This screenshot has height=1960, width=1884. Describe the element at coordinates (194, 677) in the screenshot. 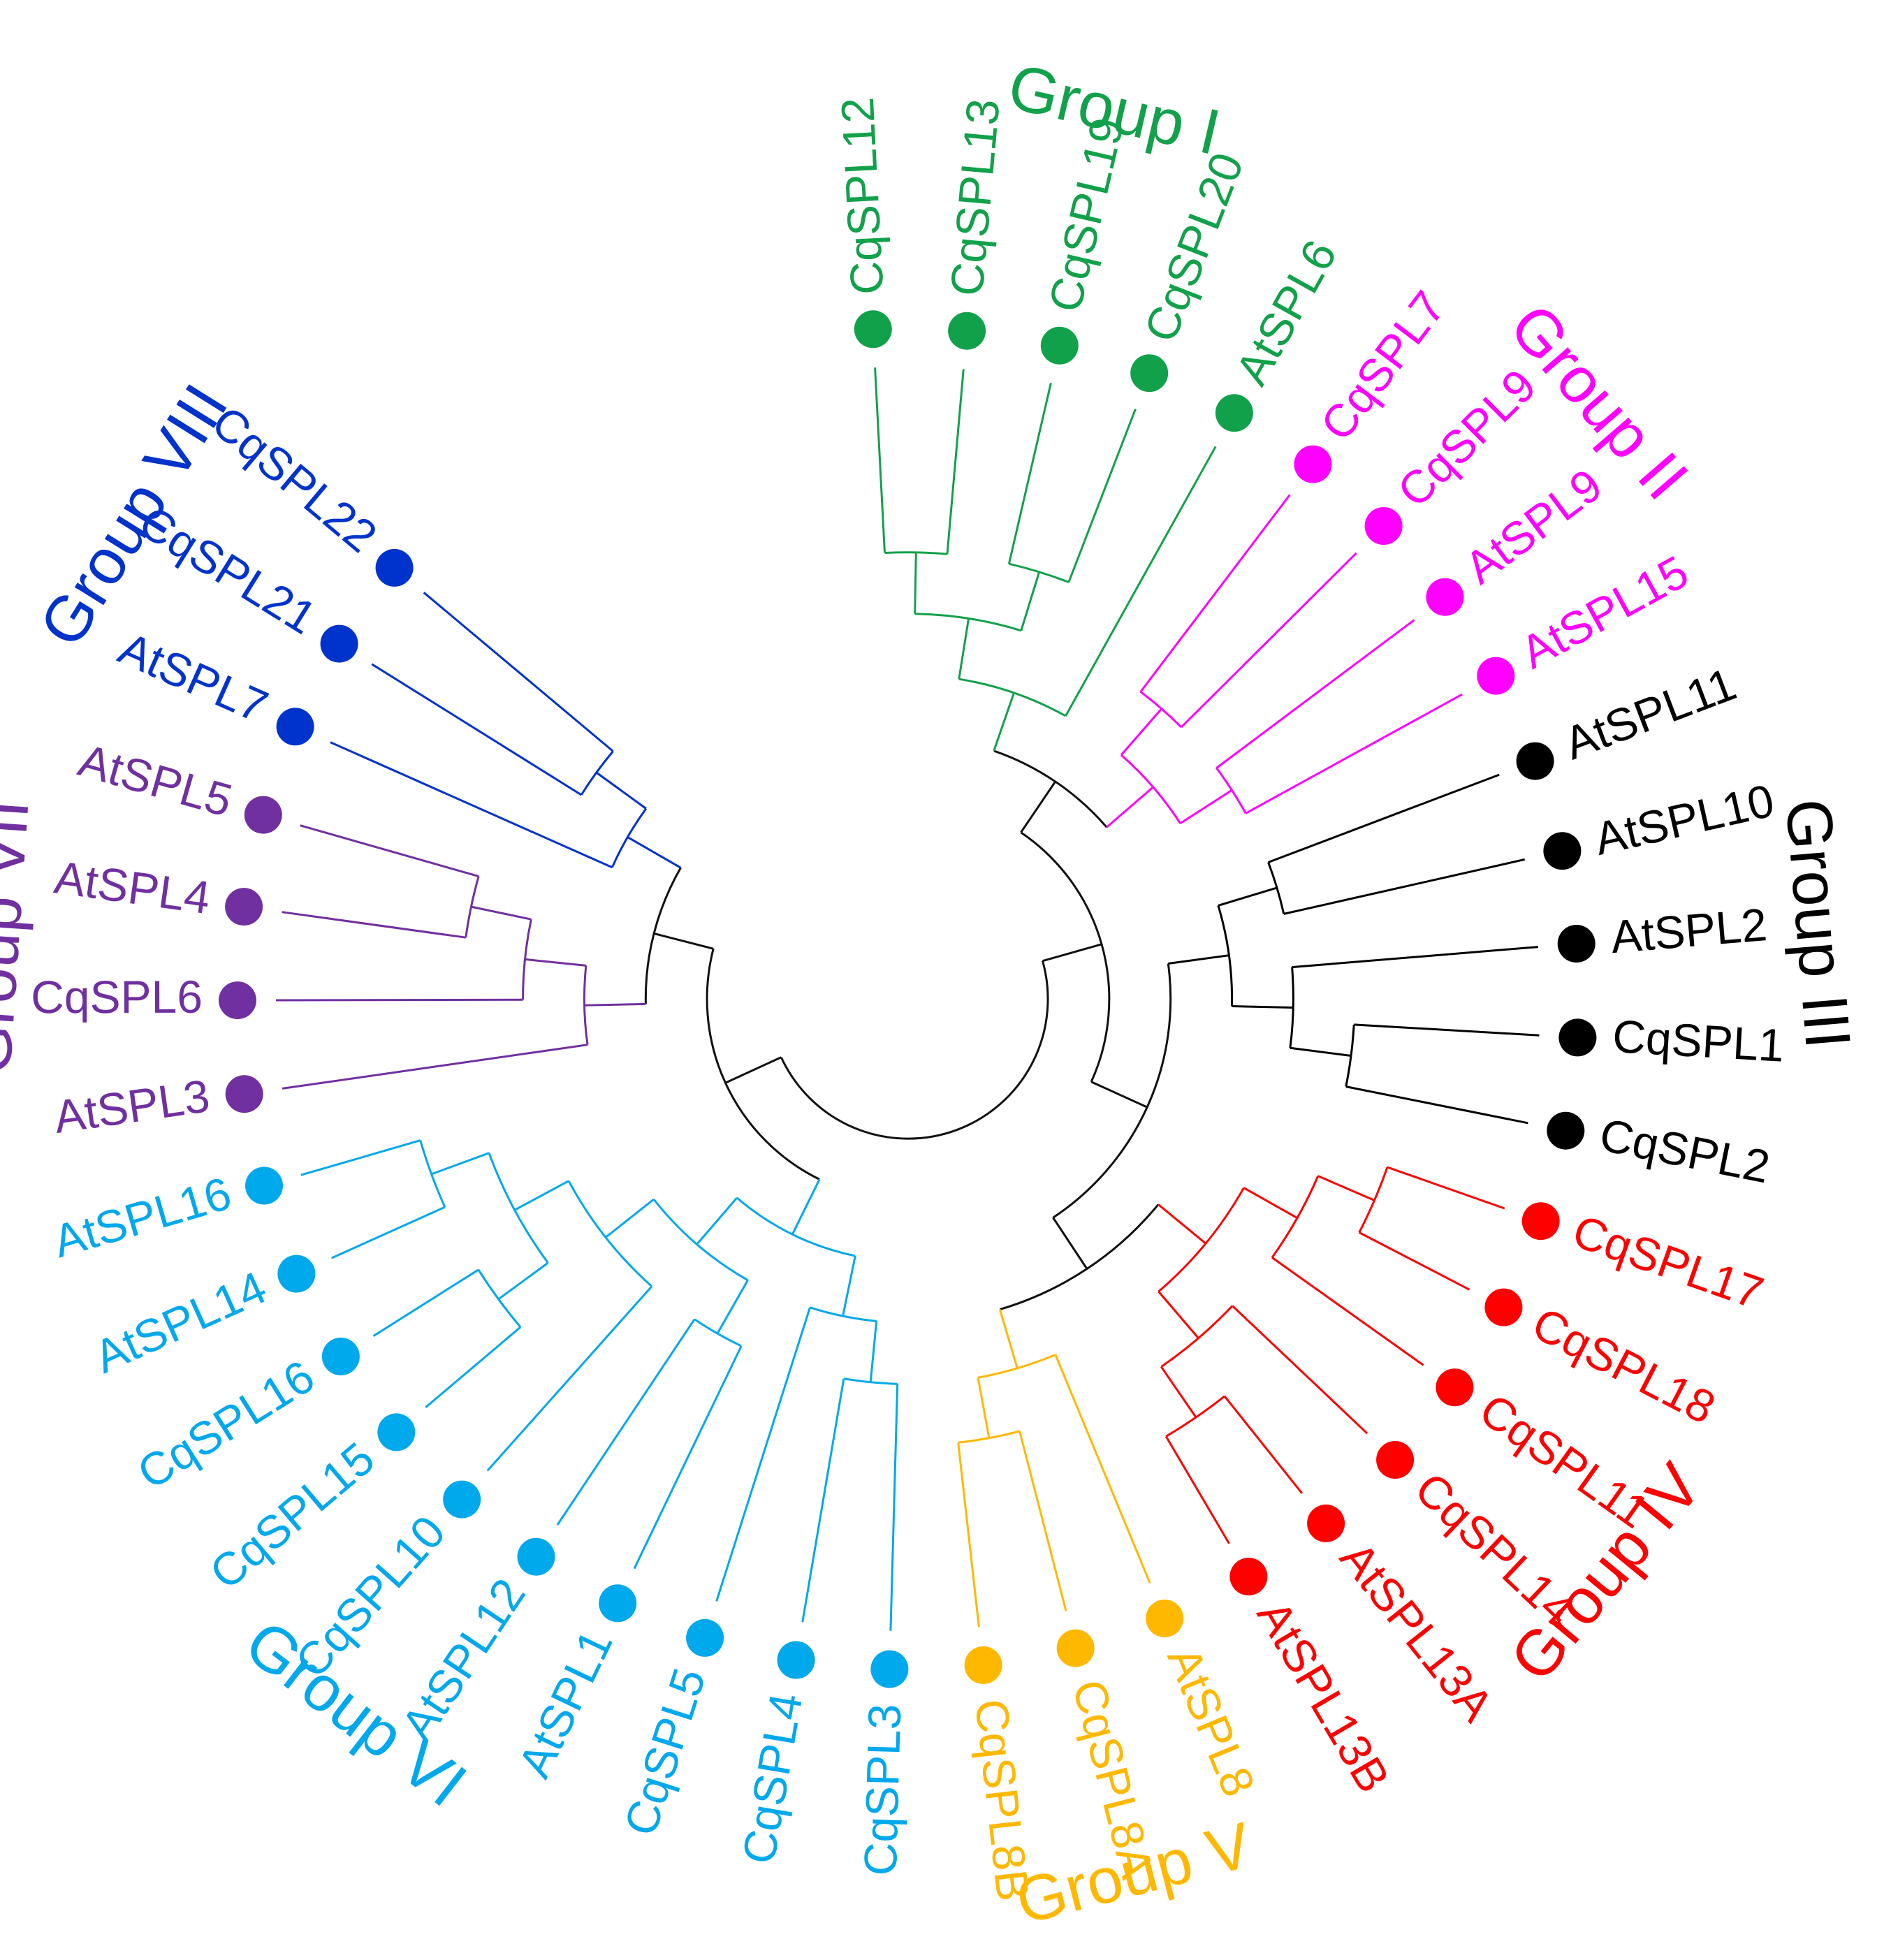

I see `leaf-label: AtSPL7` at that location.